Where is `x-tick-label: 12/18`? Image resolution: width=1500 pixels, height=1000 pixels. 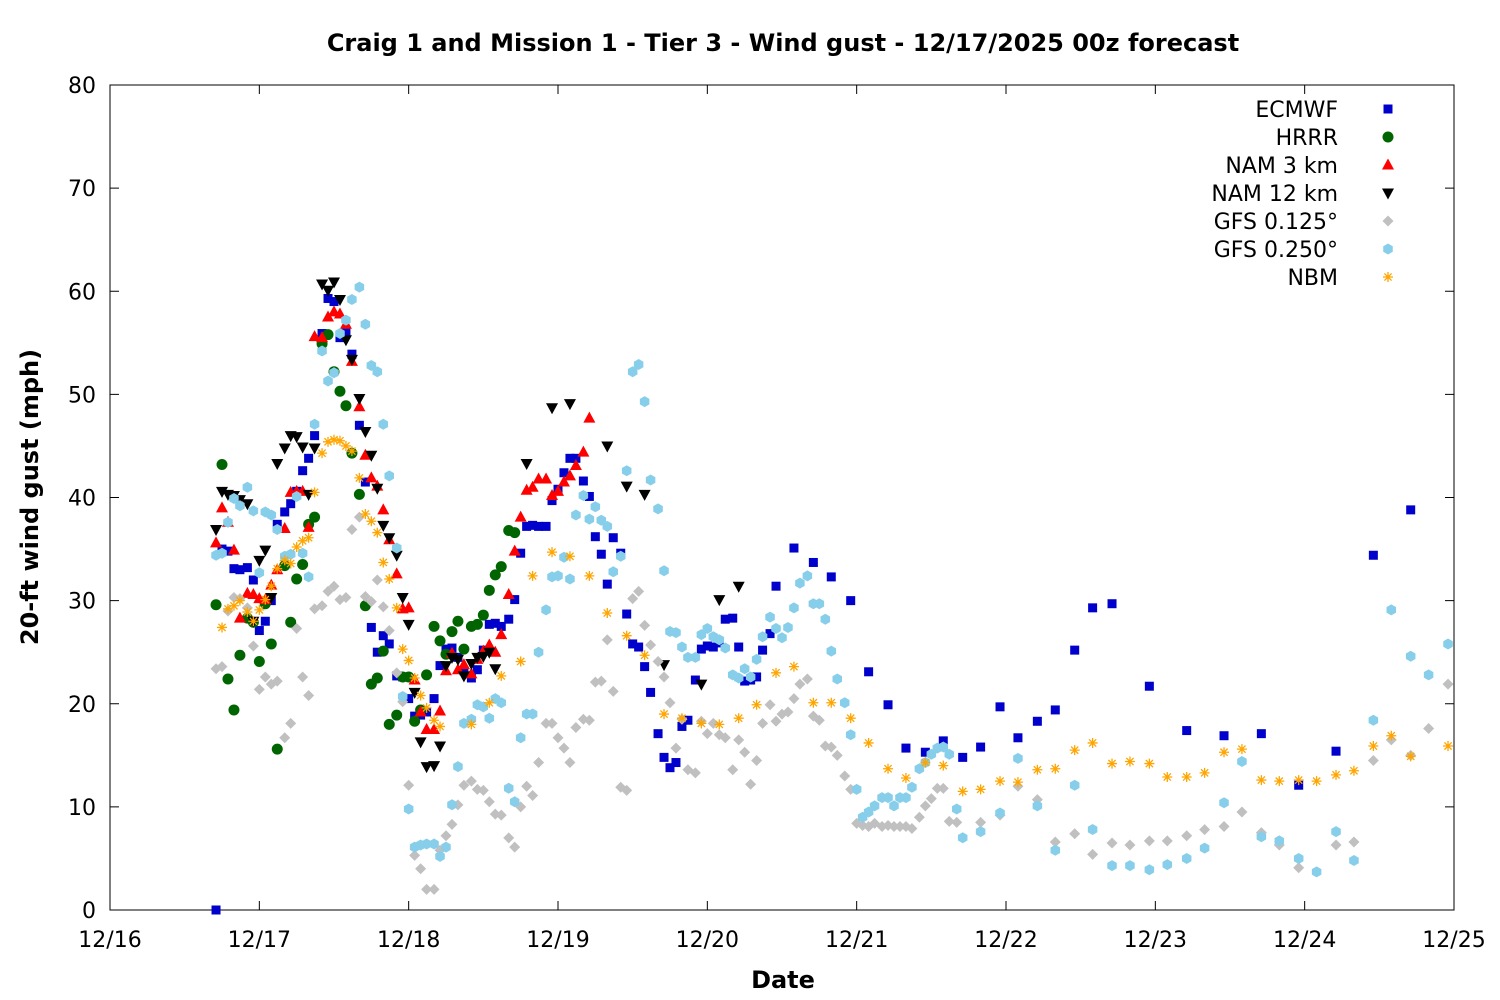
x-tick-label: 12/18 is located at coordinates (408, 940).